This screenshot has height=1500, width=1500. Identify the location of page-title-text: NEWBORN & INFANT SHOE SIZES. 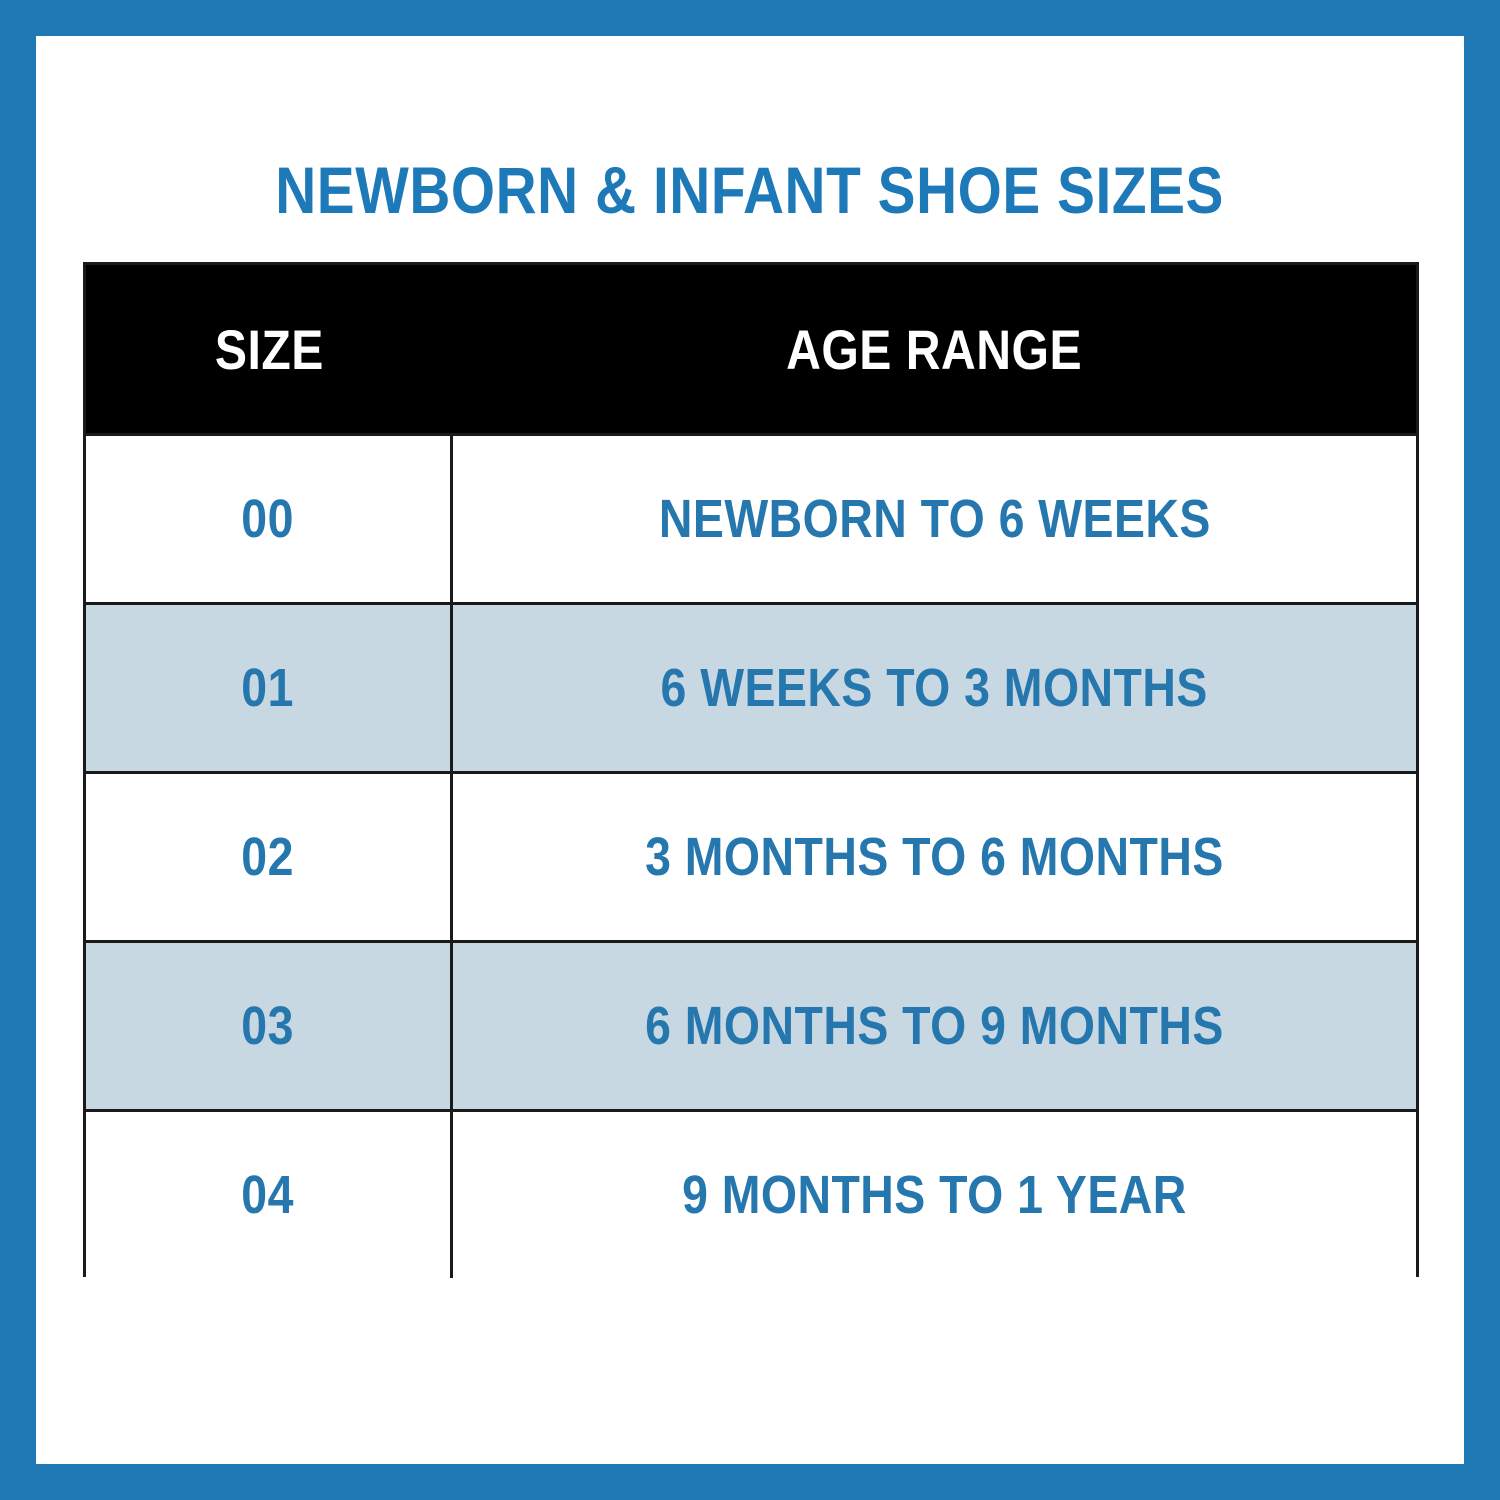
(750, 190).